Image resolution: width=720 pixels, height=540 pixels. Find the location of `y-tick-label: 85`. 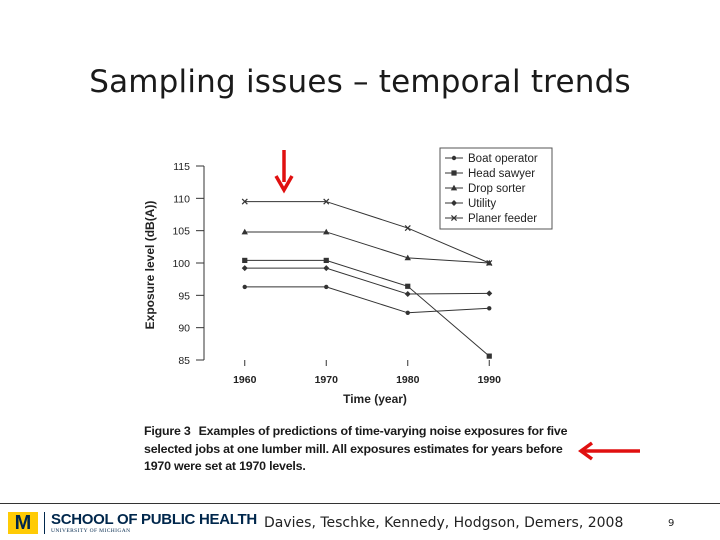

y-tick-label: 85 is located at coordinates (184, 361).